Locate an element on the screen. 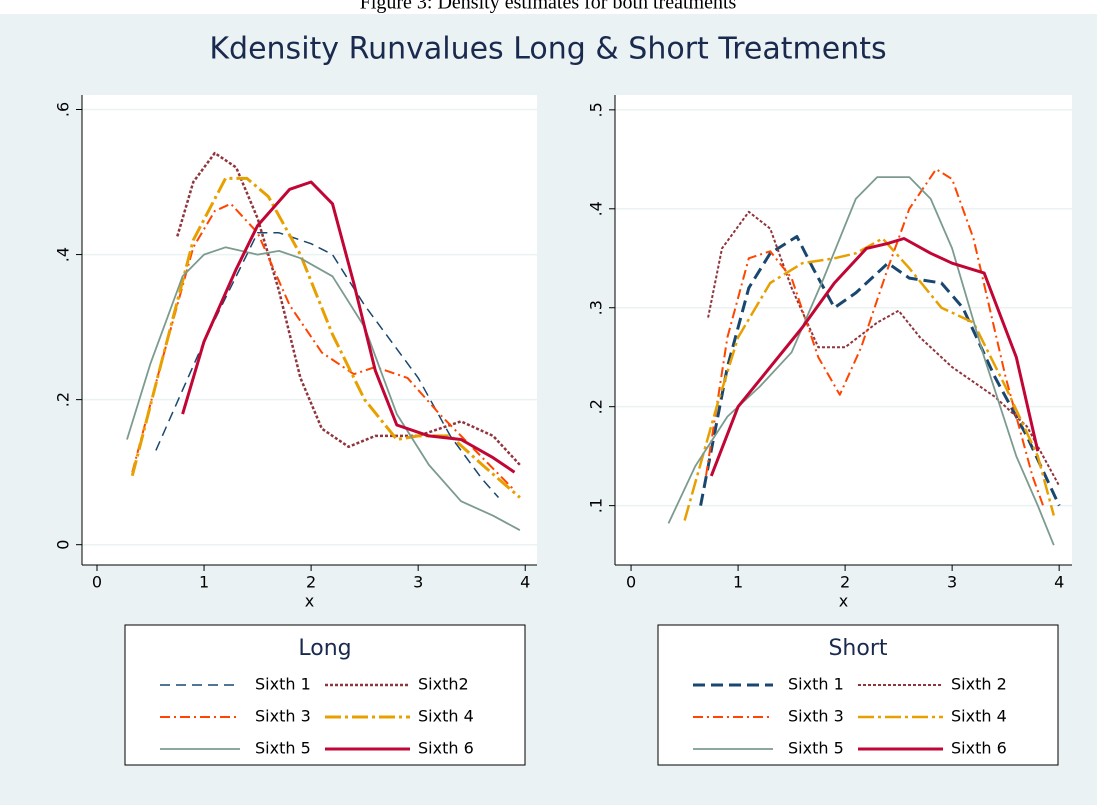  y-tick-label: .6 is located at coordinates (63, 109).